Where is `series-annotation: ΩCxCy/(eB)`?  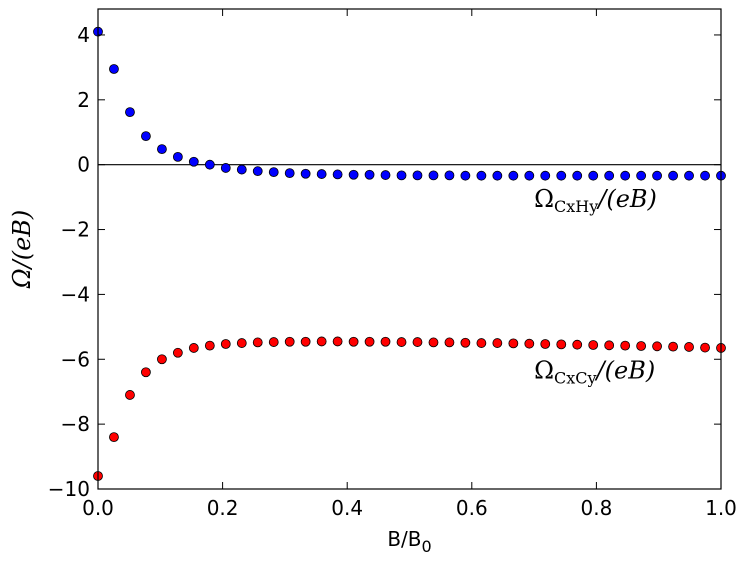 series-annotation: ΩCxCy/(eB) is located at coordinates (594, 372).